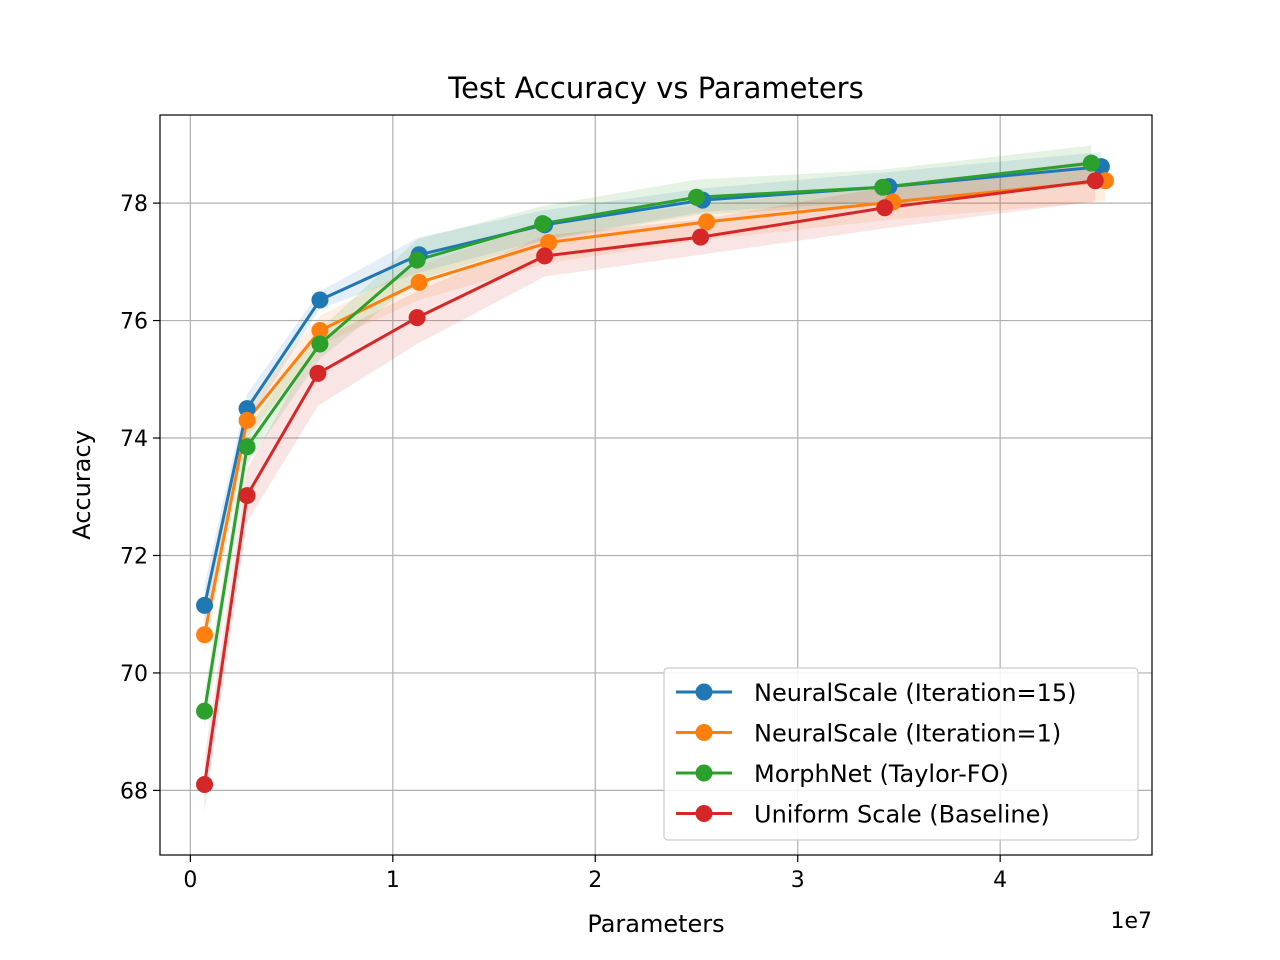  I want to click on x-axis-label: Parameters, so click(655, 924).